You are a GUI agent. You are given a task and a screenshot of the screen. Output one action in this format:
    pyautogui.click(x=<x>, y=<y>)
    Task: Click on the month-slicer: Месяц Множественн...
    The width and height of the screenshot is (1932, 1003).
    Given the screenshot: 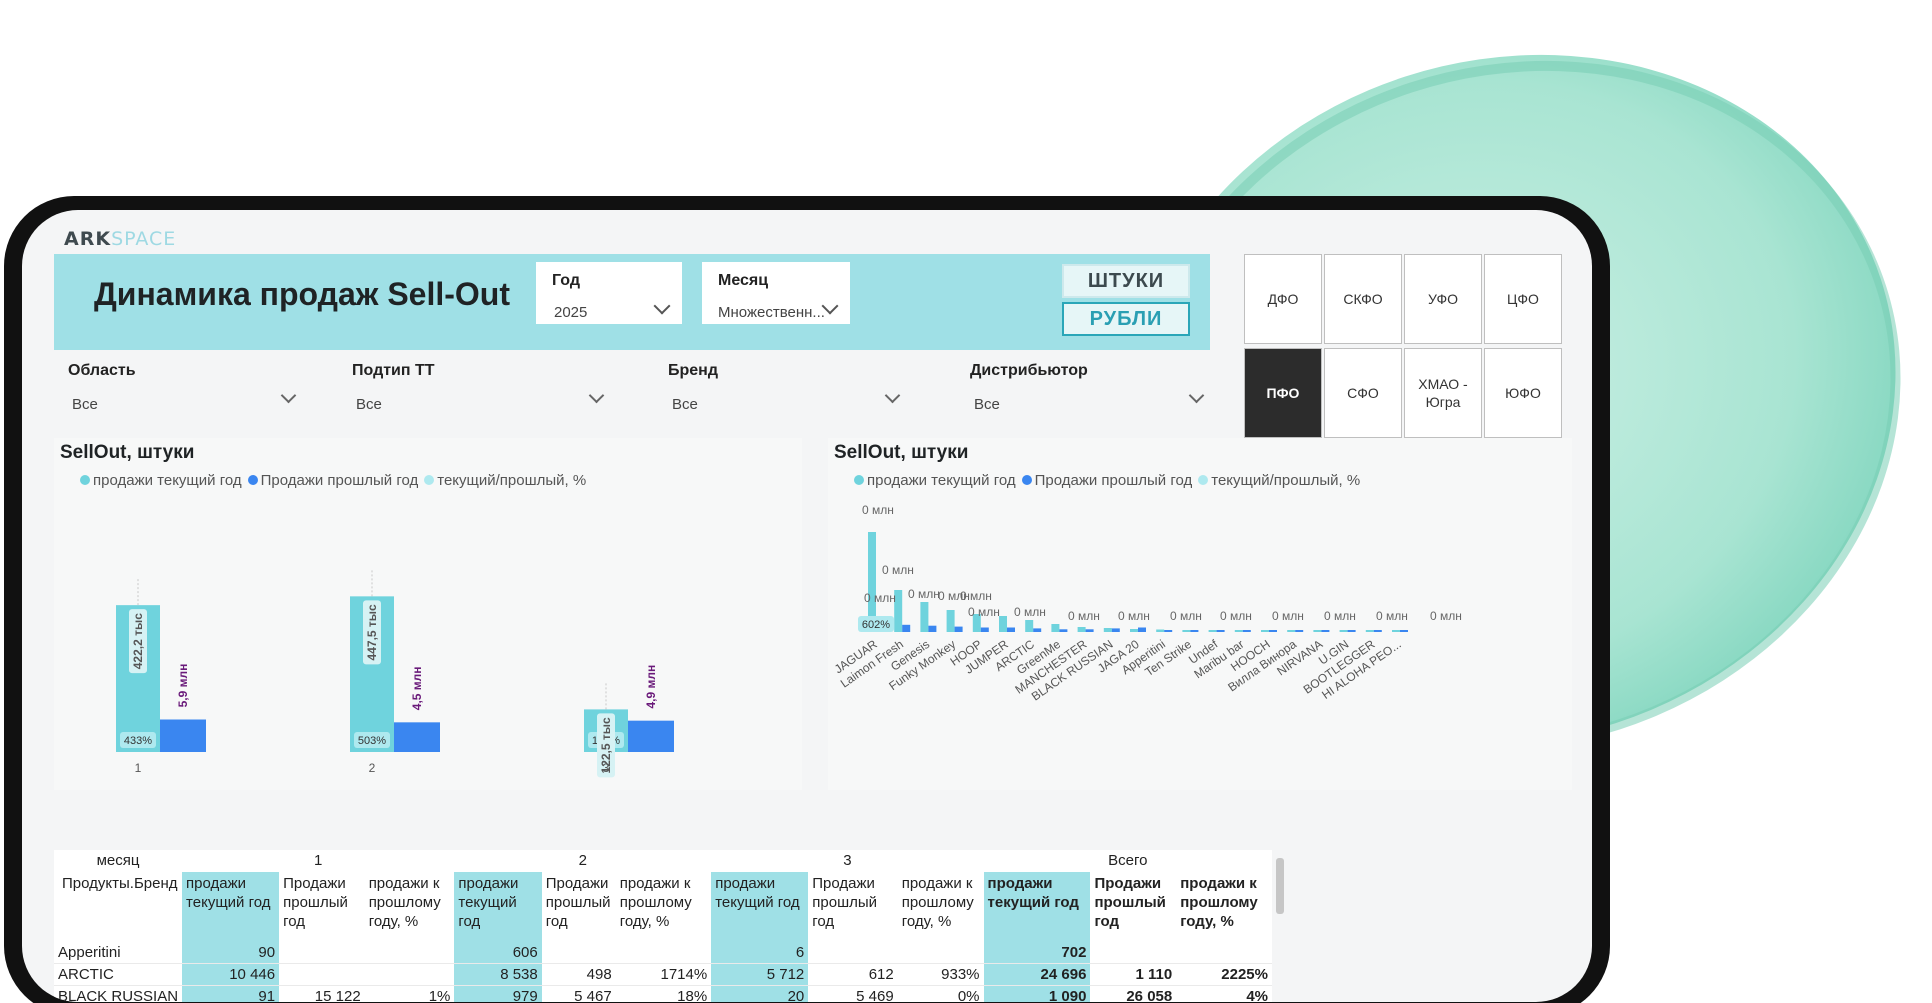 What is the action you would take?
    pyautogui.click(x=776, y=293)
    